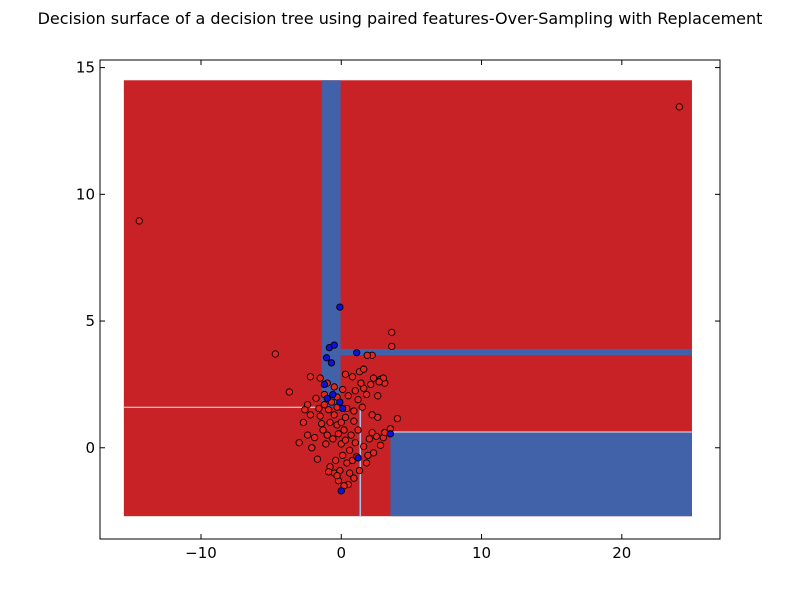 The height and width of the screenshot is (600, 800). I want to click on y-tick-label-3: 15, so click(85, 68).